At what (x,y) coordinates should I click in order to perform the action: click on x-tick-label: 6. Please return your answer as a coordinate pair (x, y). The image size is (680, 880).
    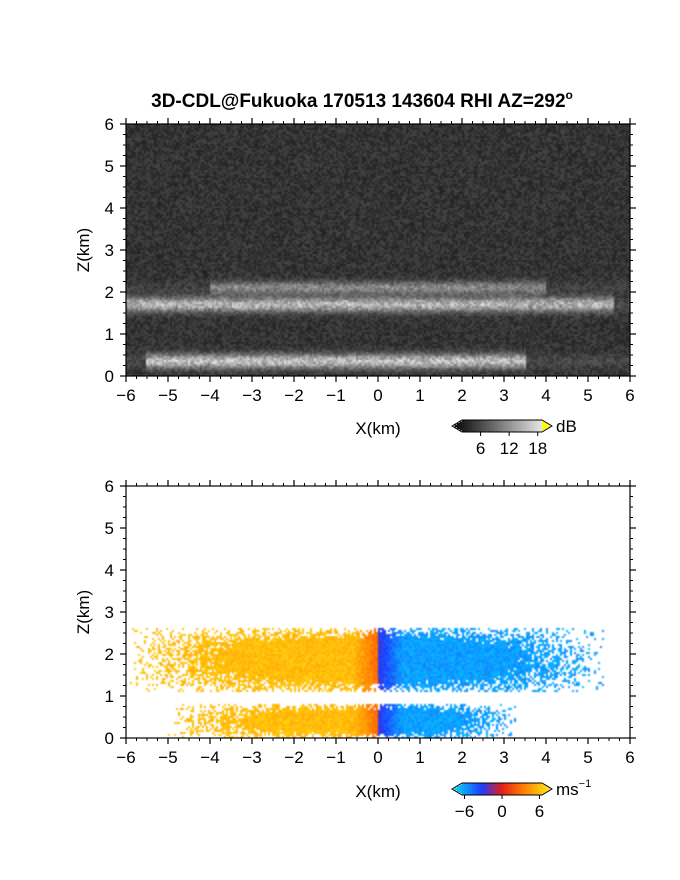
    Looking at the image, I should click on (629, 395).